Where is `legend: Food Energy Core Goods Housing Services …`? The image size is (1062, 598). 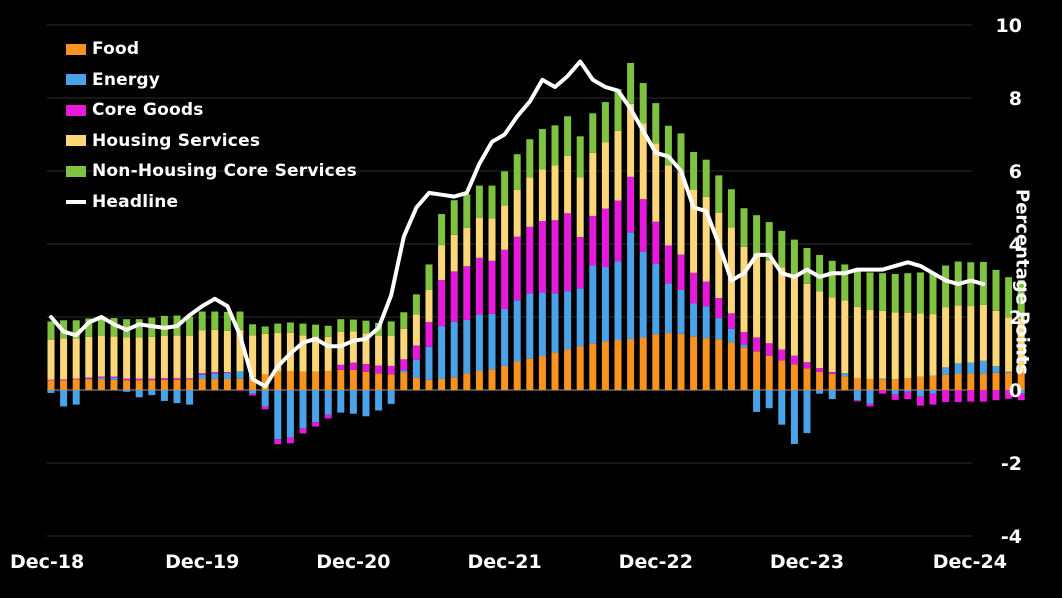 legend: Food Energy Core Goods Housing Services … is located at coordinates (211, 125).